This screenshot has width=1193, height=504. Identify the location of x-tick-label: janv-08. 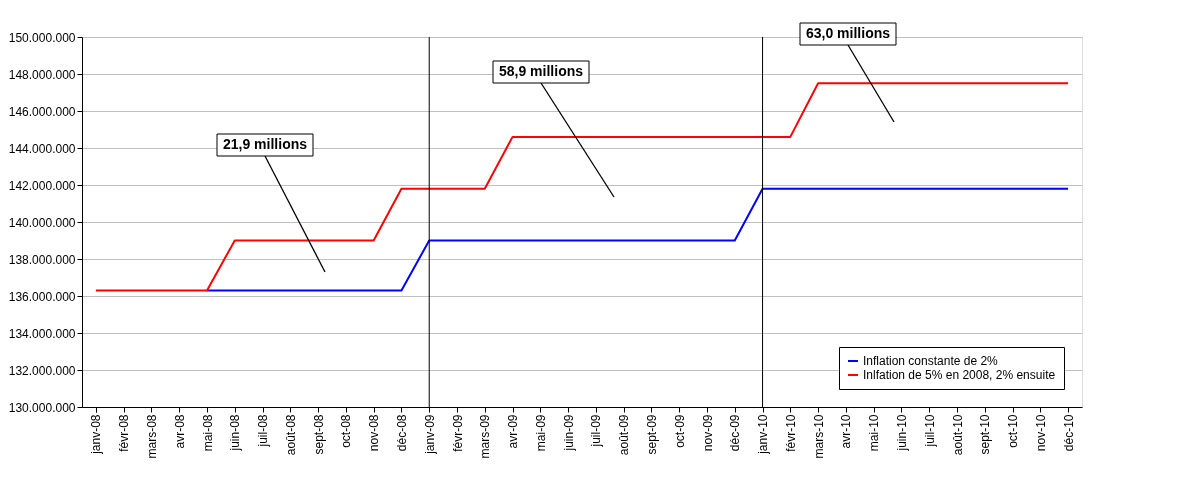
(96, 434).